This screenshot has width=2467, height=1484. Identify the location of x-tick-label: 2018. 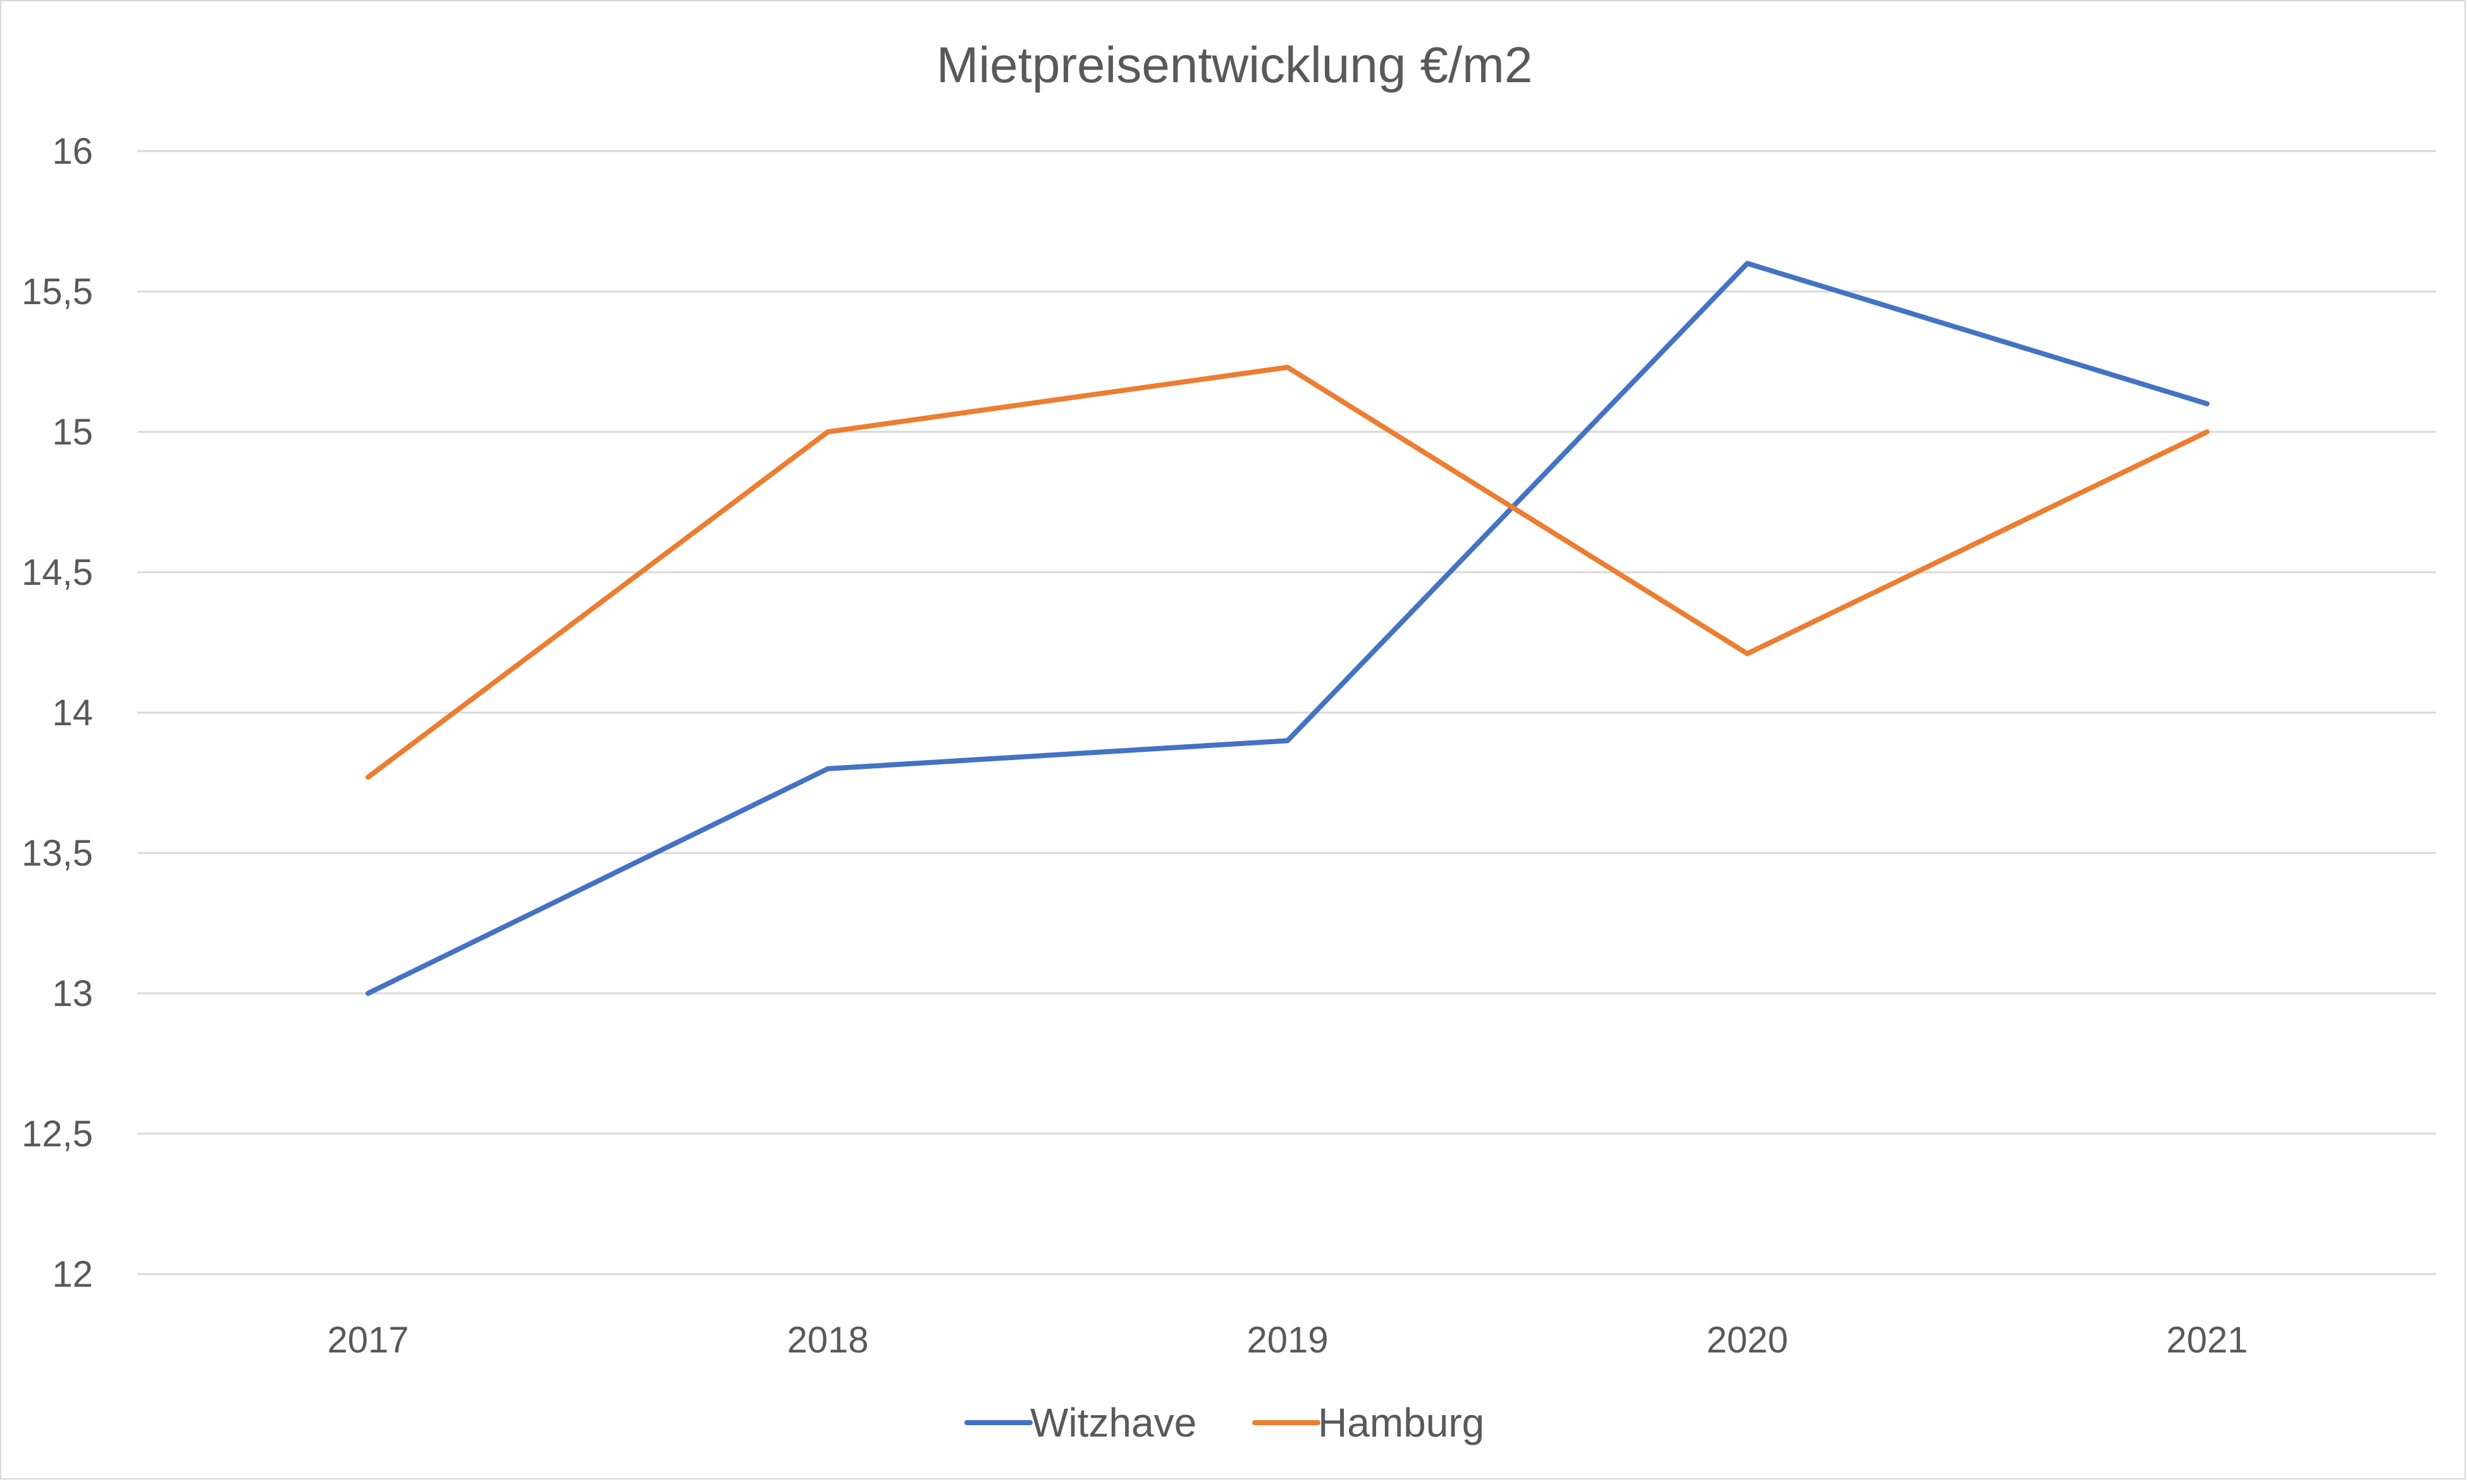
(827, 1340).